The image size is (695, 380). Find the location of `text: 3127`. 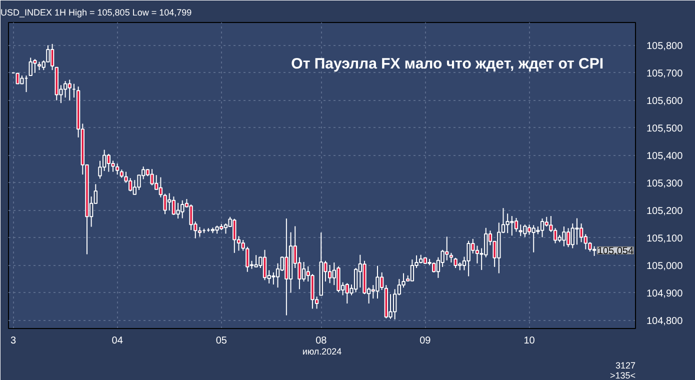

text: 3127 is located at coordinates (625, 365).